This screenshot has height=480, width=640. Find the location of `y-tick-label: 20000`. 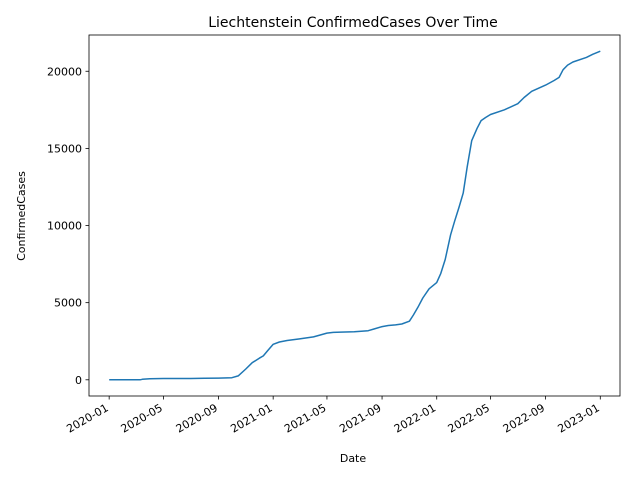

y-tick-label: 20000 is located at coordinates (64, 71).